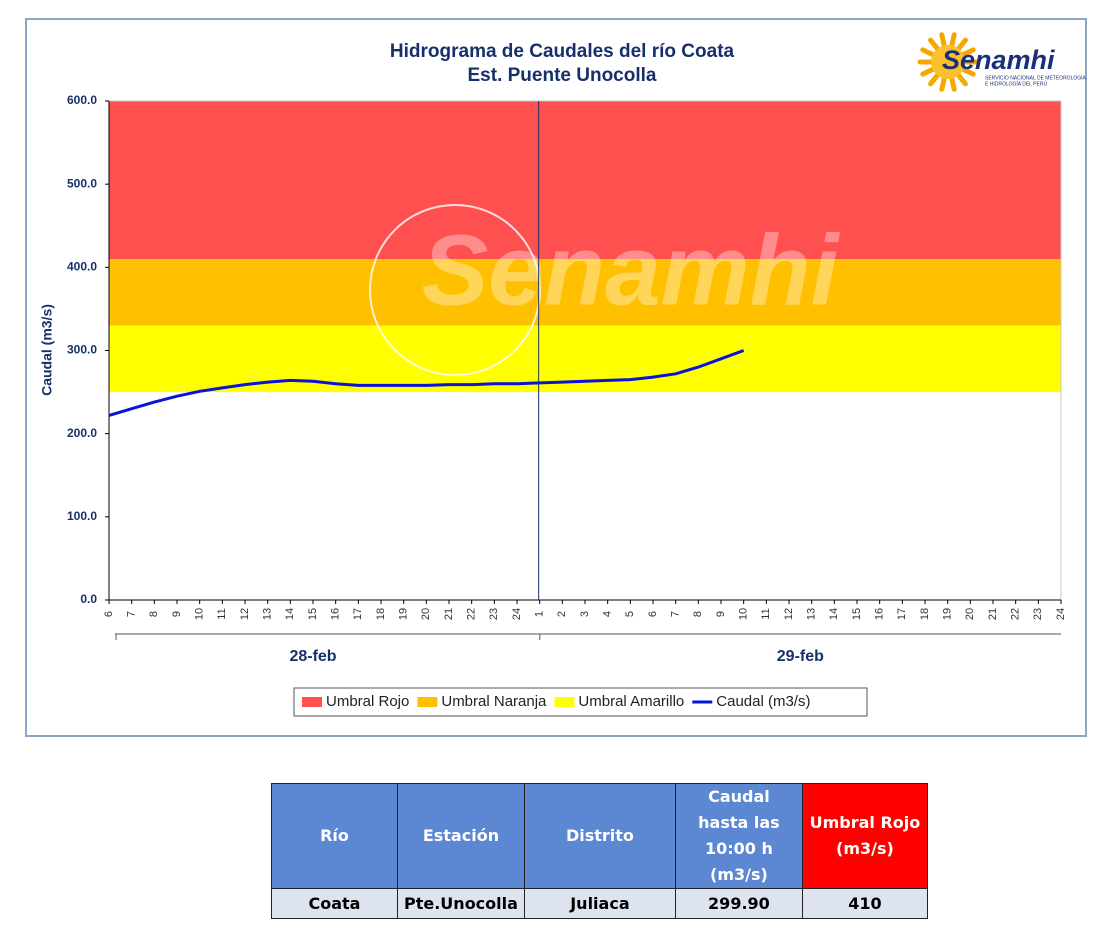 This screenshot has width=1114, height=942. Describe the element at coordinates (82, 433) in the screenshot. I see `y-tick-label: 200.0` at that location.